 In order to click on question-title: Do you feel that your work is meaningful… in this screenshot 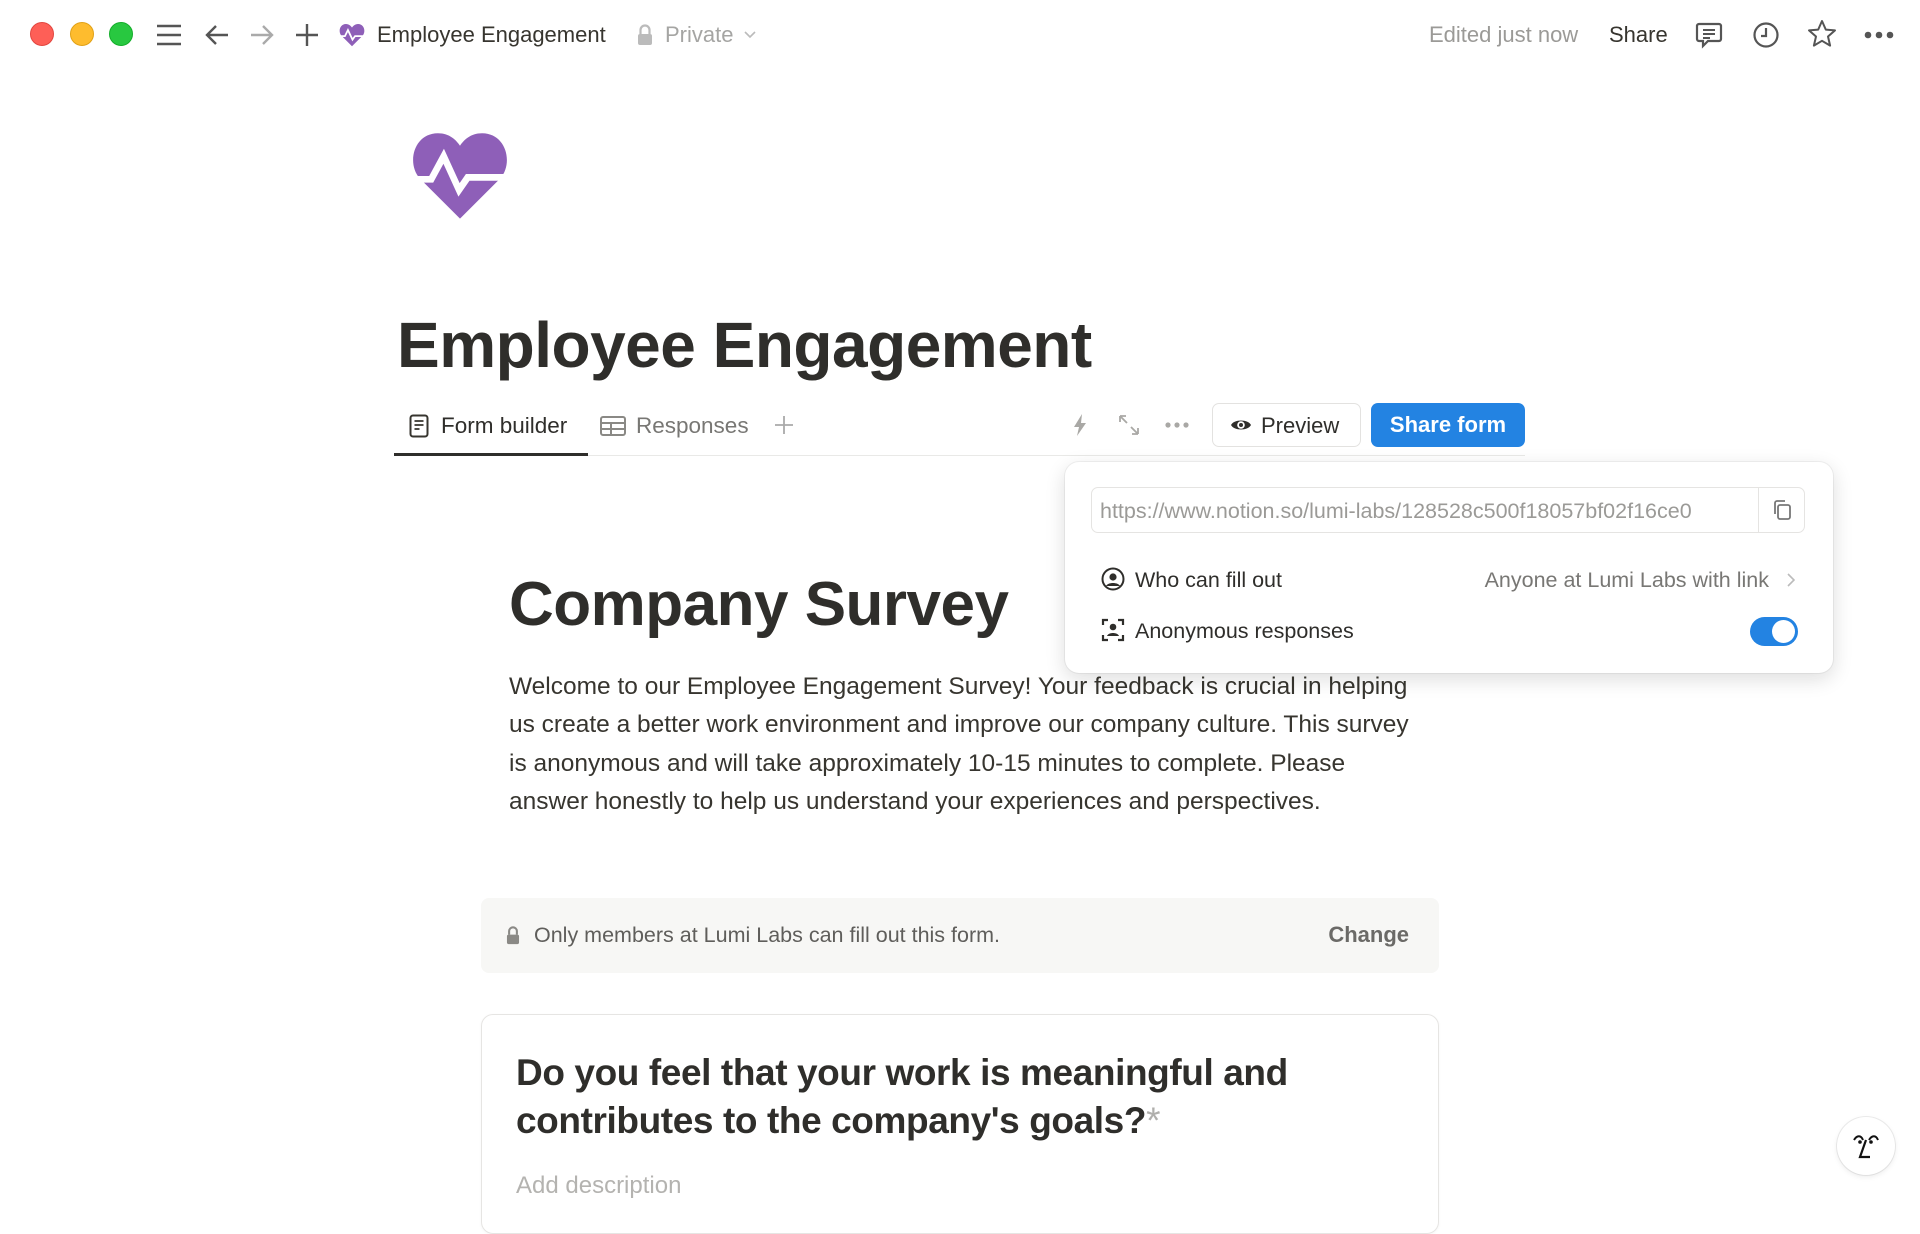, I will do `click(946, 1097)`.